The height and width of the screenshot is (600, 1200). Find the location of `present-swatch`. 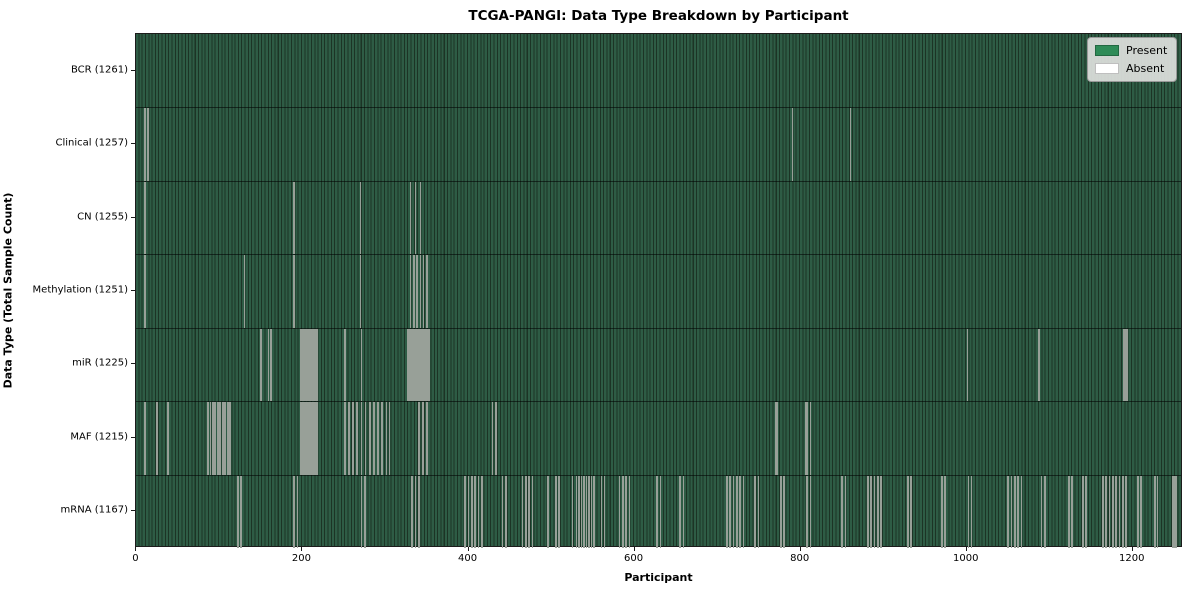

present-swatch is located at coordinates (1107, 50).